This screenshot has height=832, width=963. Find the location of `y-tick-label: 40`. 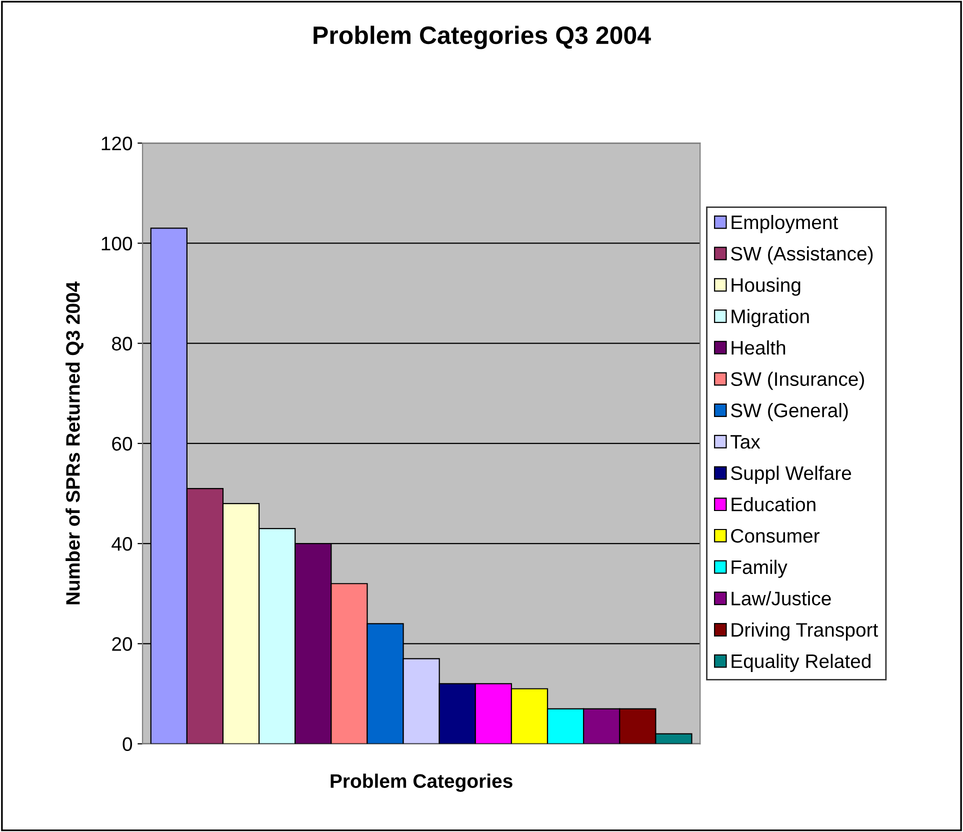

y-tick-label: 40 is located at coordinates (122, 544).